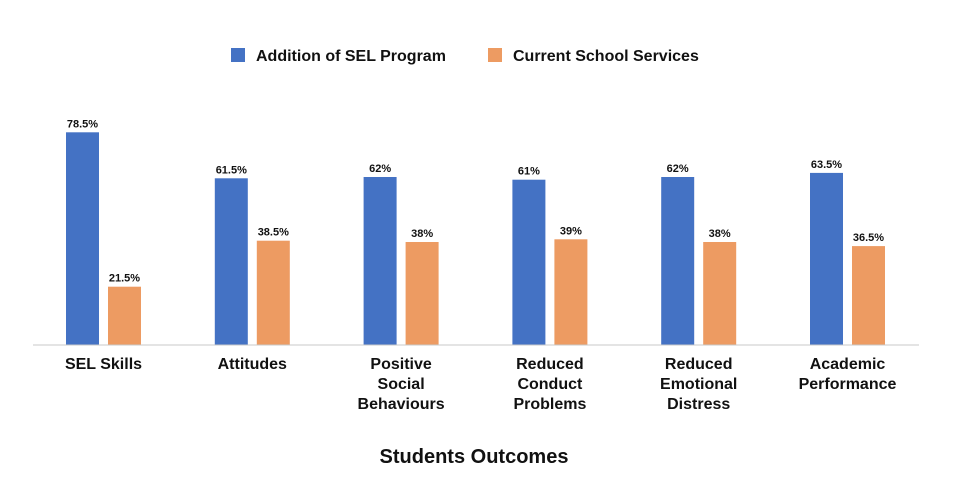 Image resolution: width=953 pixels, height=481 pixels. I want to click on category-label-4: Reduced Conduct Problems, so click(549, 384).